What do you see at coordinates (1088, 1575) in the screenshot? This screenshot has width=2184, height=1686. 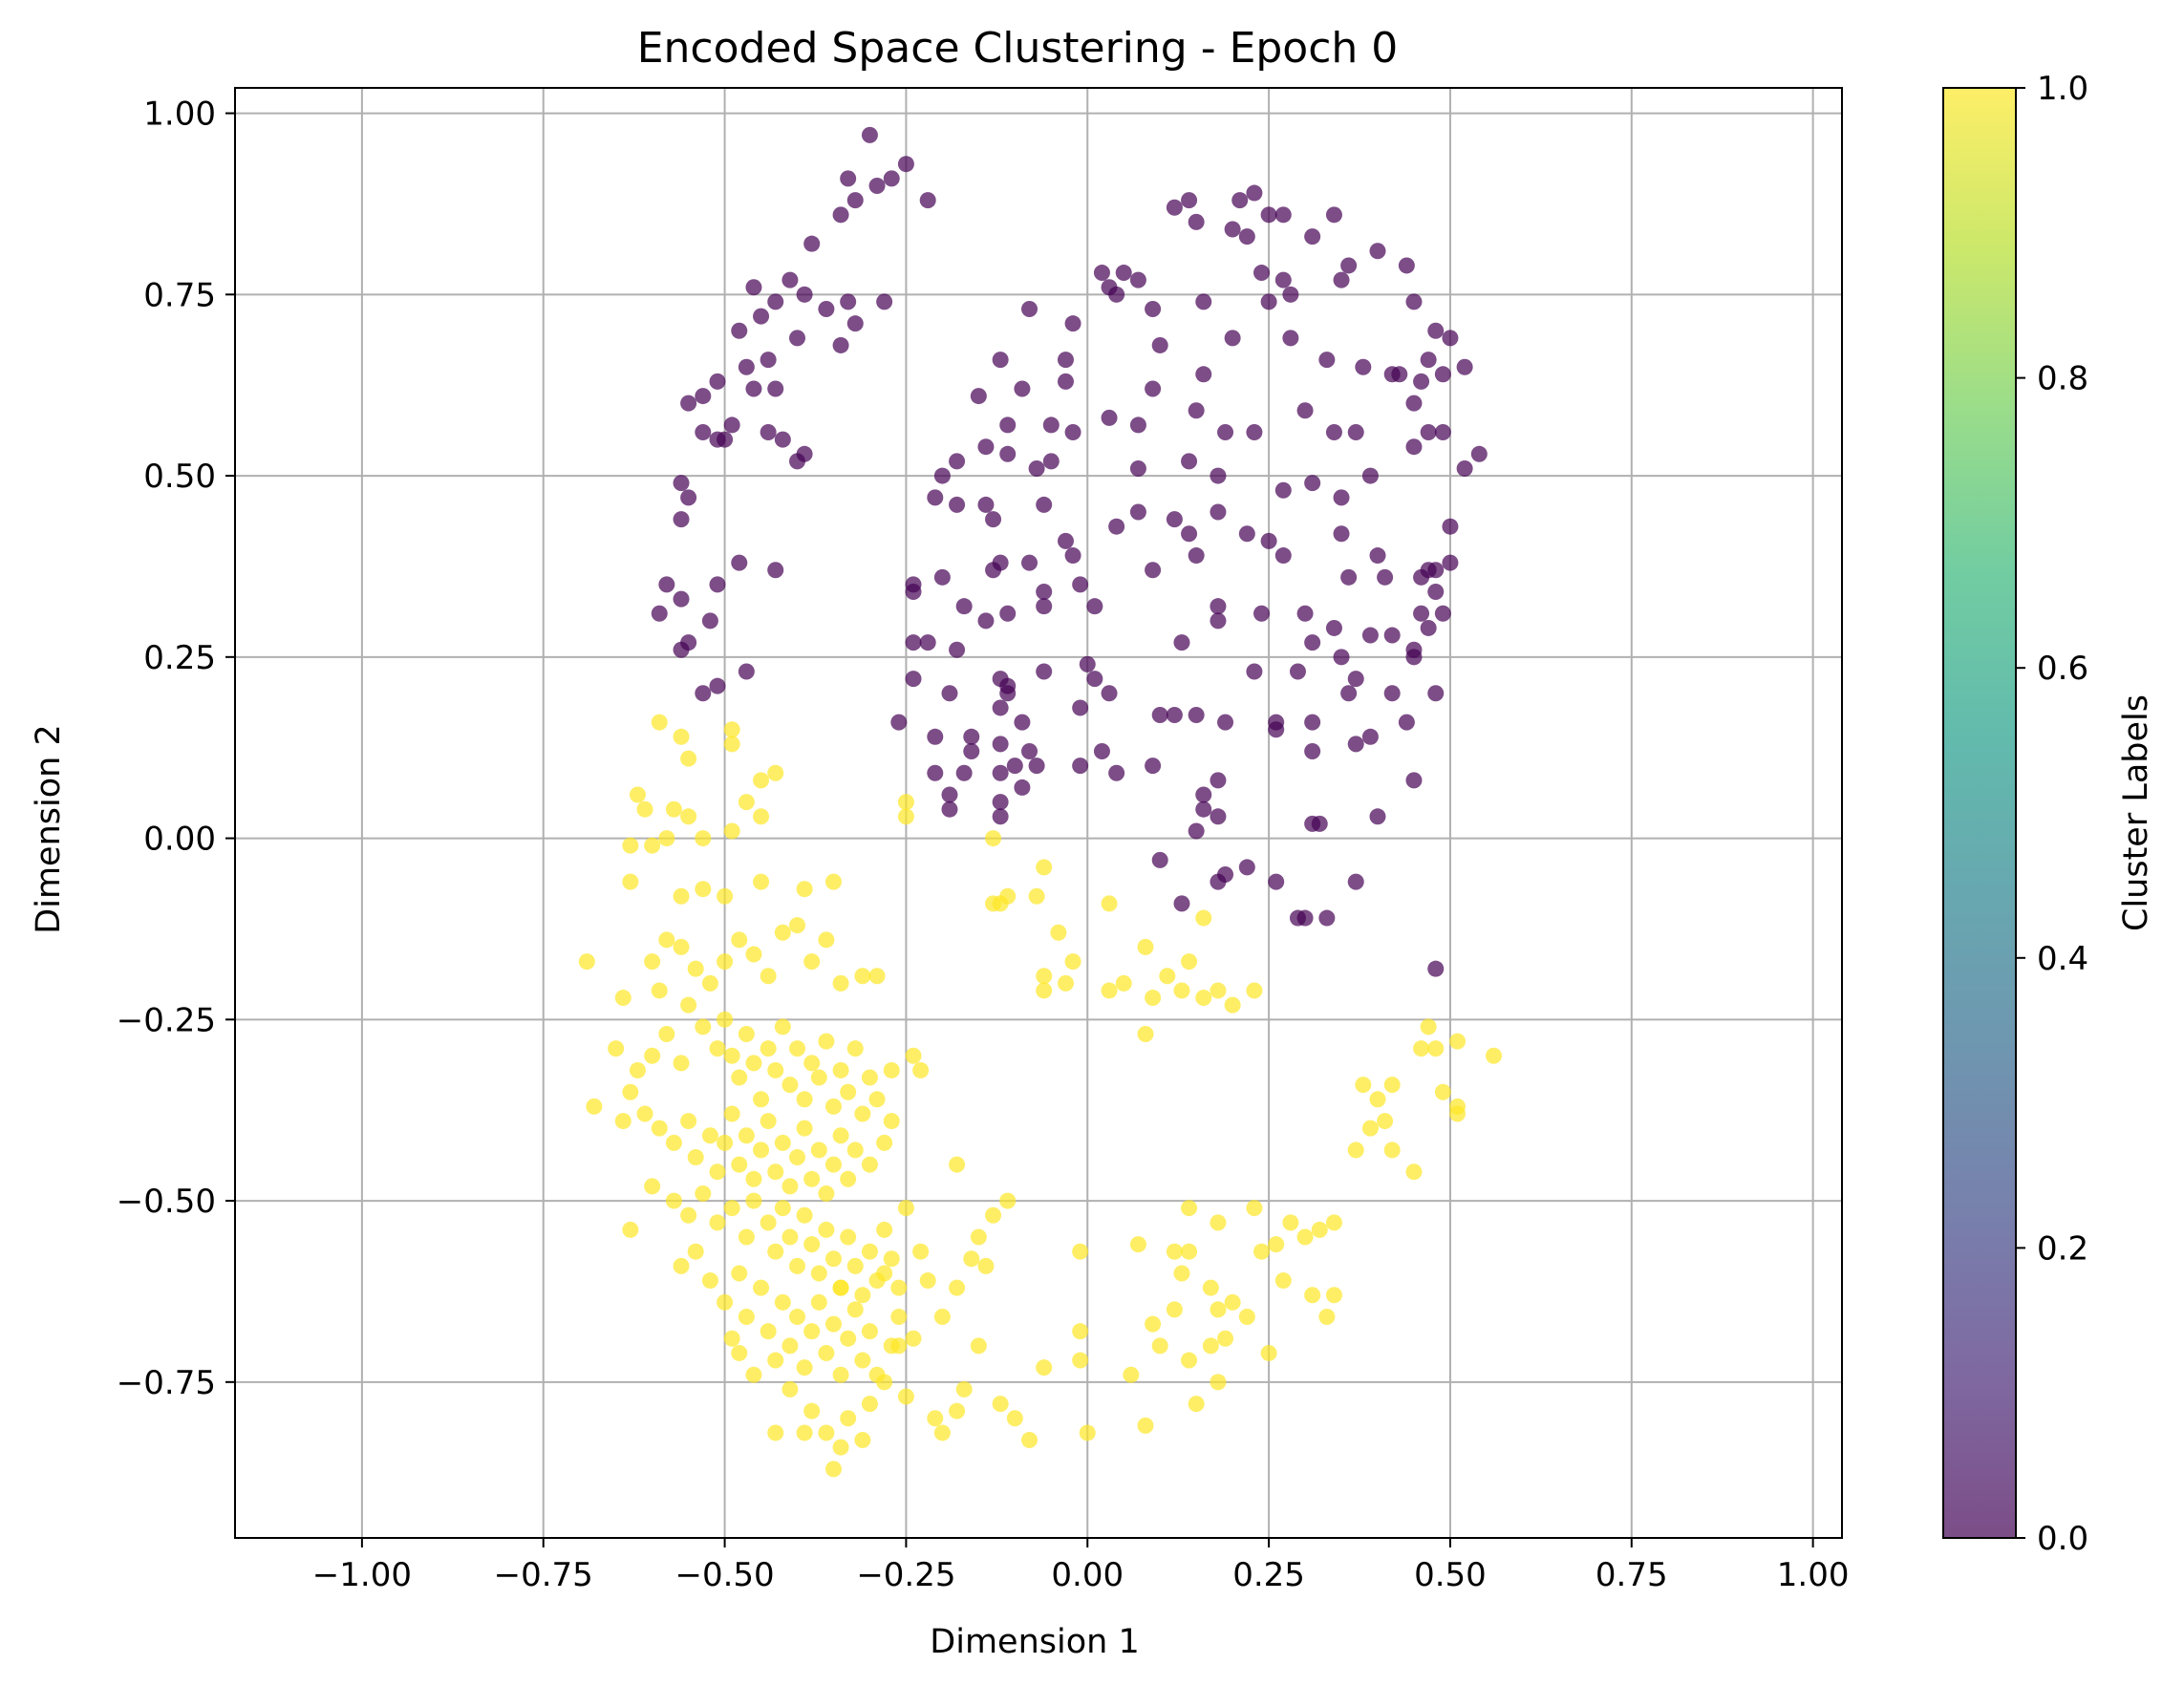 I see `x-tick-label: 0.00` at bounding box center [1088, 1575].